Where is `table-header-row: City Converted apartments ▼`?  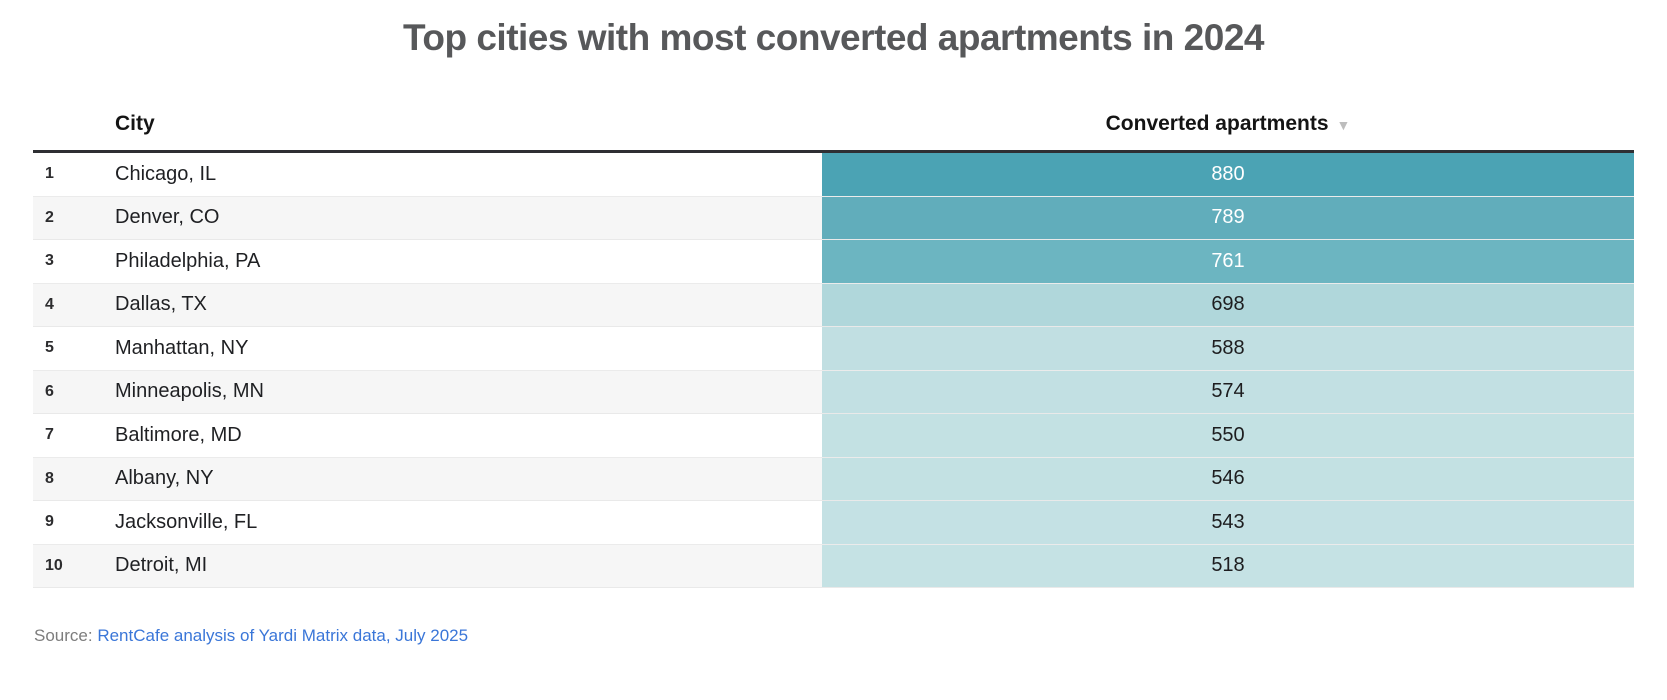 table-header-row: City Converted apartments ▼ is located at coordinates (833, 119).